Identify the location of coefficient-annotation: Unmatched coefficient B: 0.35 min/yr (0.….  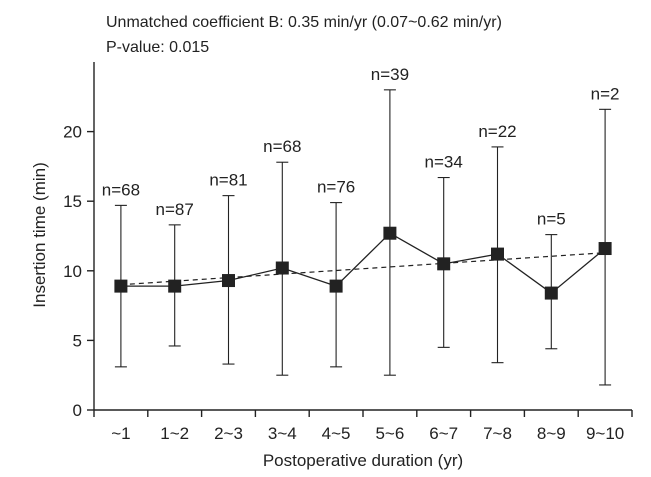
(304, 22).